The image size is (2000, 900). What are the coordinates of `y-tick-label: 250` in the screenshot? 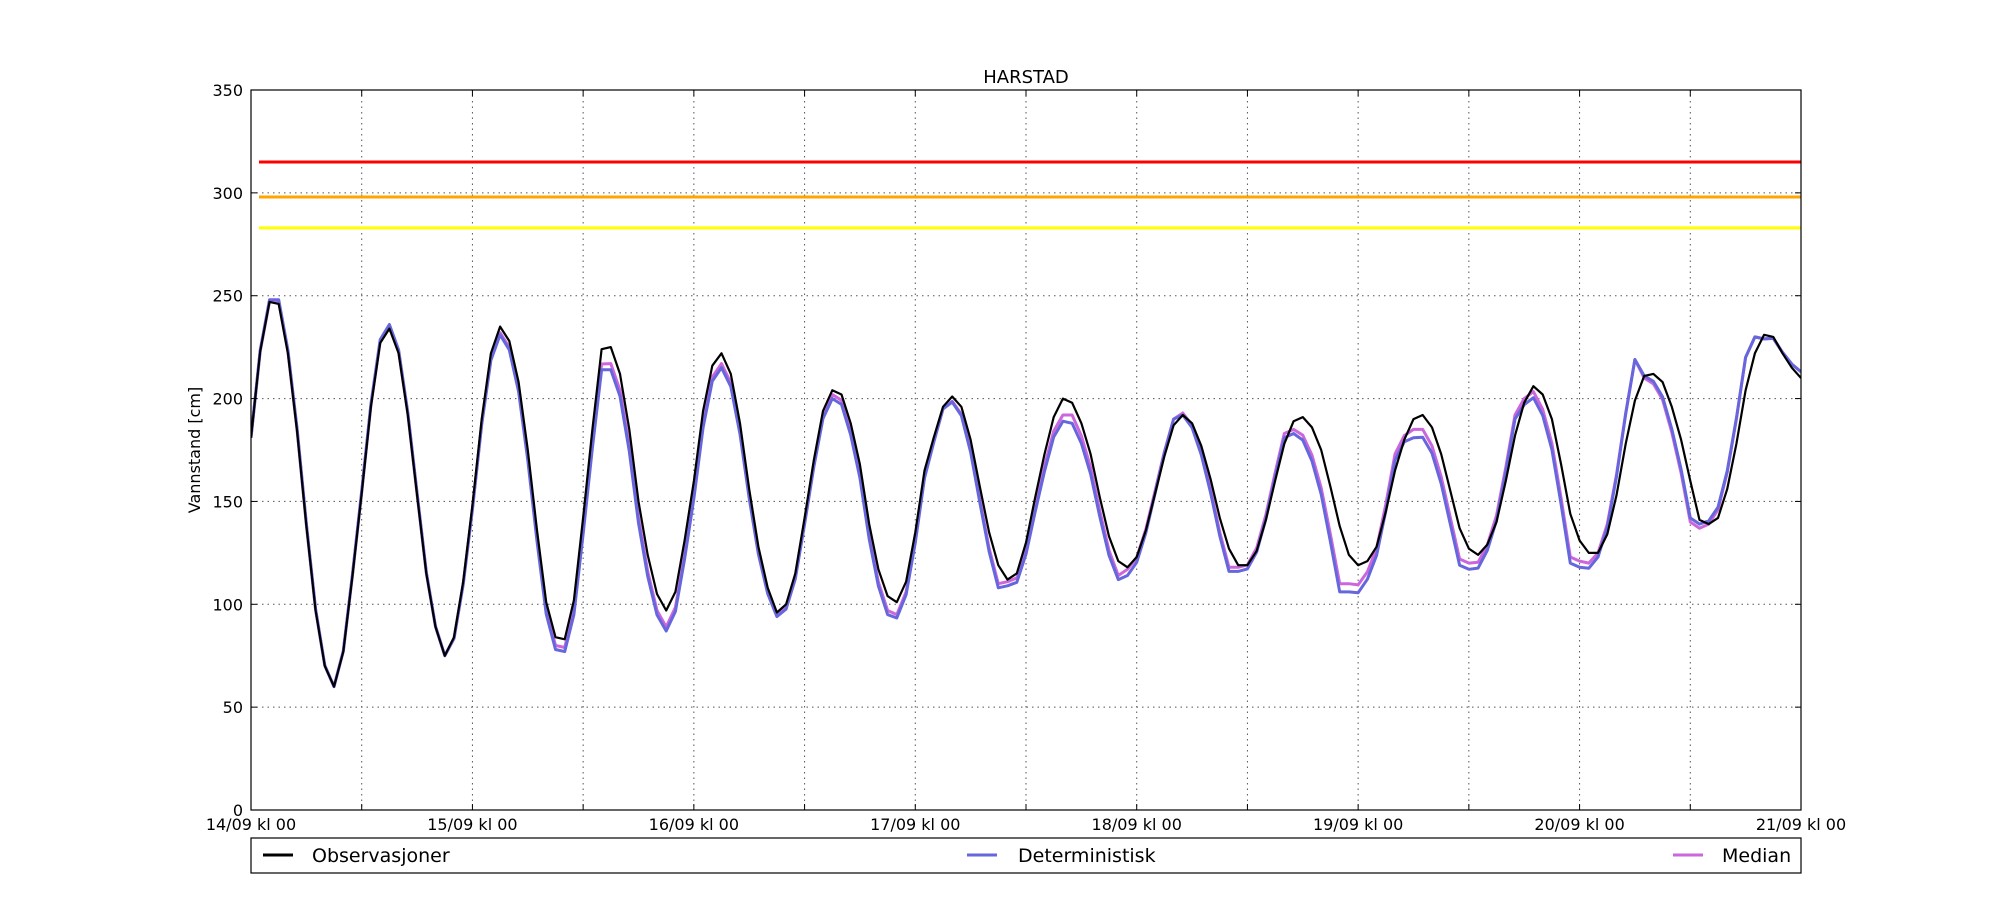 It's located at (227, 296).